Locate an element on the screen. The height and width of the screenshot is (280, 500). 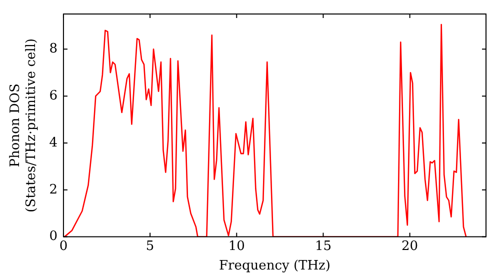
x-tick-label: 20 is located at coordinates (410, 246).